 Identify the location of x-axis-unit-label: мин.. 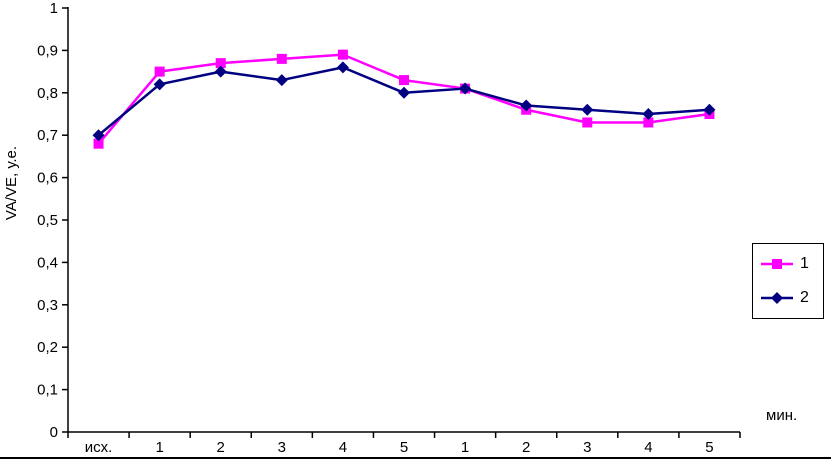
(782, 415).